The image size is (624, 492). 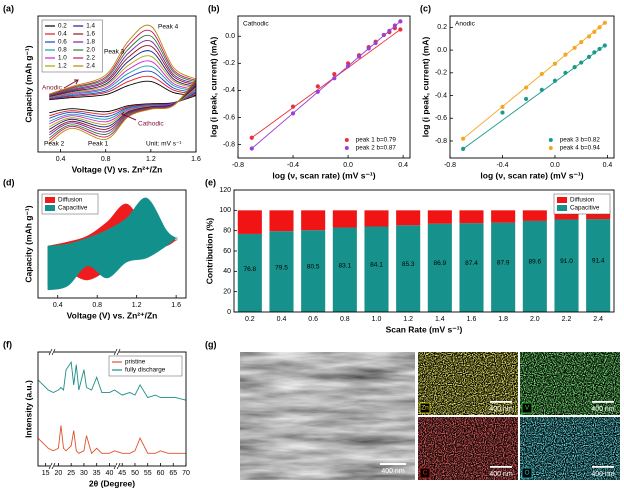 What do you see at coordinates (97, 473) in the screenshot?
I see `x-tick-label: 35` at bounding box center [97, 473].